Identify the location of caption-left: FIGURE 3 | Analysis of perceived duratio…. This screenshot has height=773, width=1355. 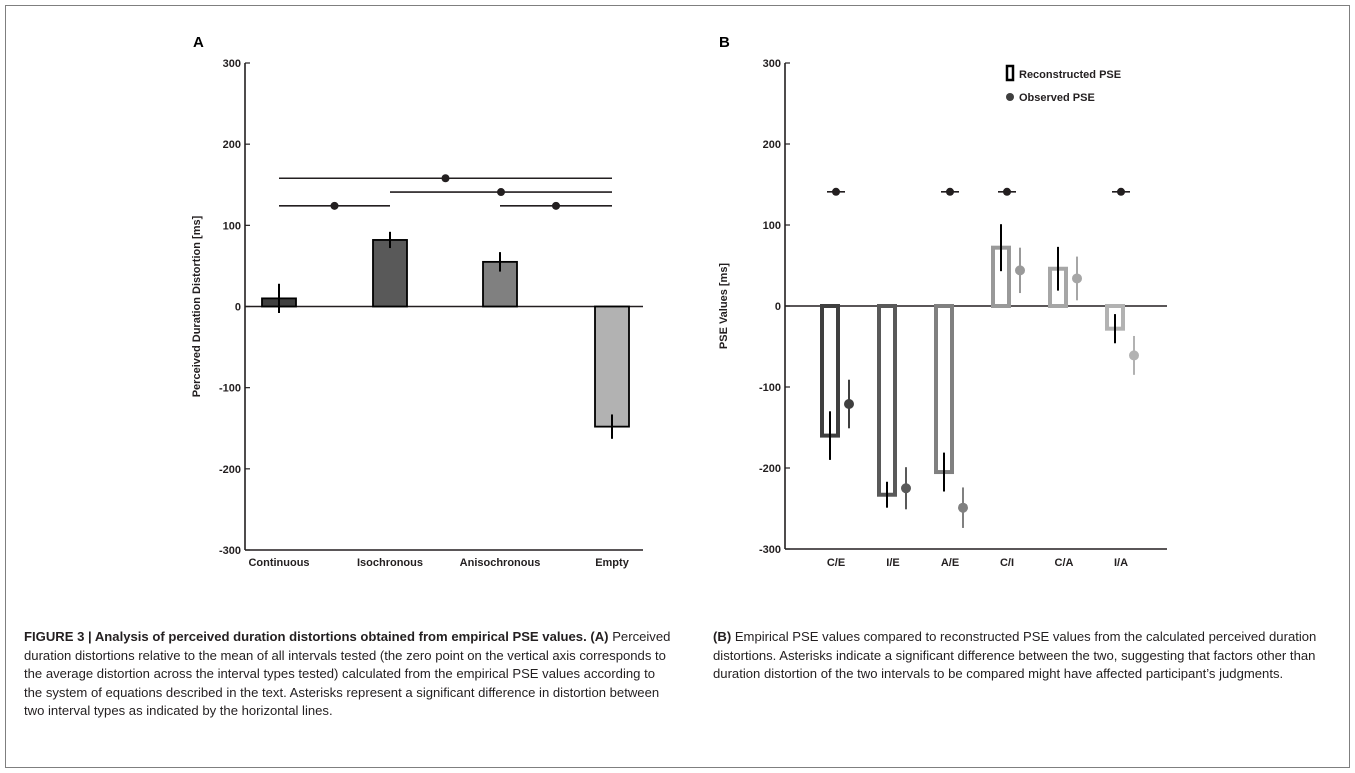
(348, 674).